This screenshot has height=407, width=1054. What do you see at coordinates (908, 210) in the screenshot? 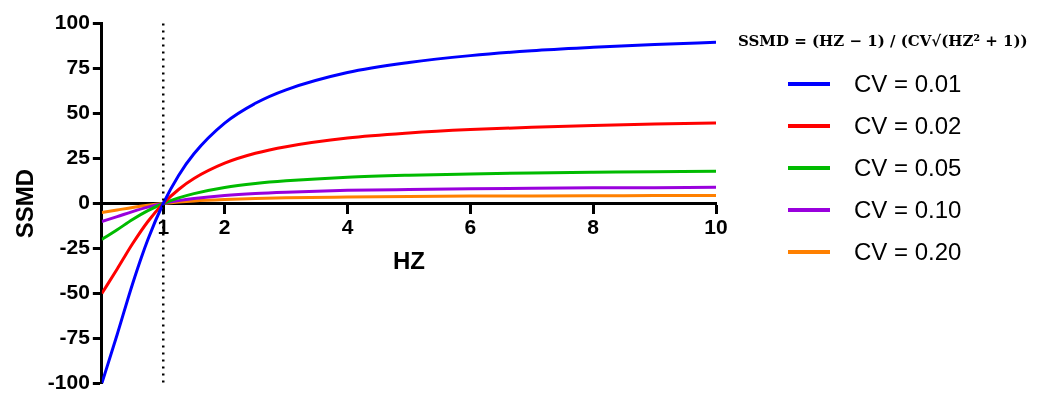
I see `legend-label: CV = 0.10` at bounding box center [908, 210].